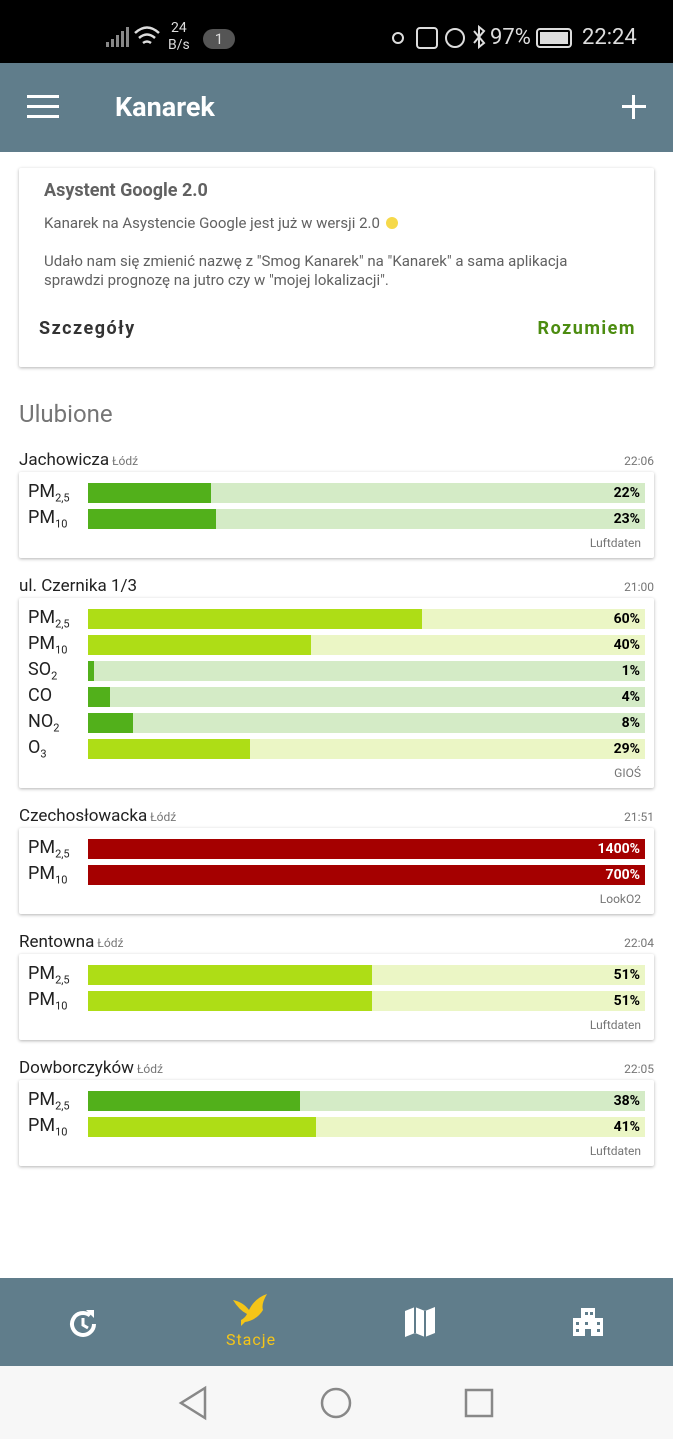  I want to click on stations-tab: Stacje, so click(251, 1320).